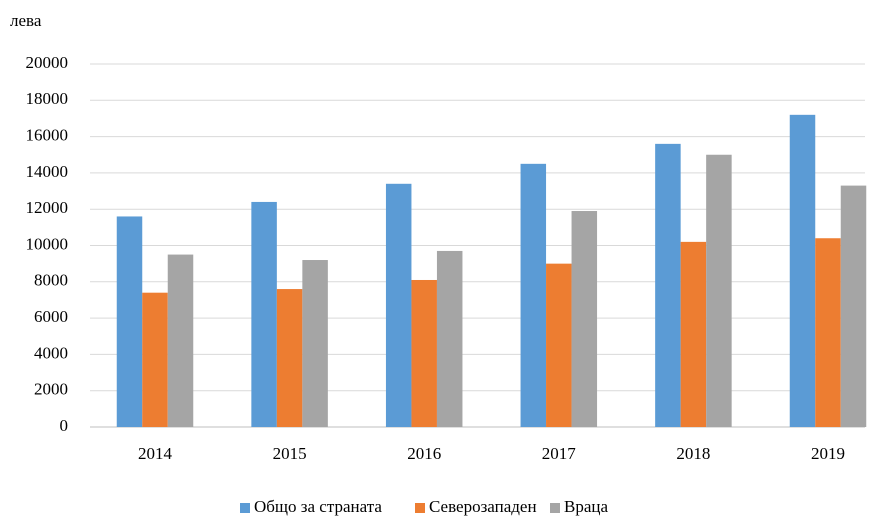  What do you see at coordinates (47, 243) in the screenshot?
I see `y-tick-label: 10000` at bounding box center [47, 243].